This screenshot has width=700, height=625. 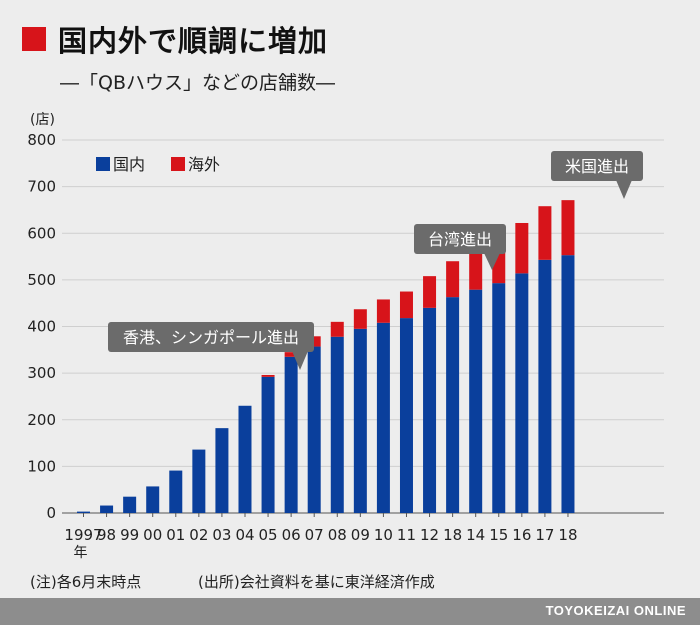 I want to click on title-marker, so click(x=34, y=39).